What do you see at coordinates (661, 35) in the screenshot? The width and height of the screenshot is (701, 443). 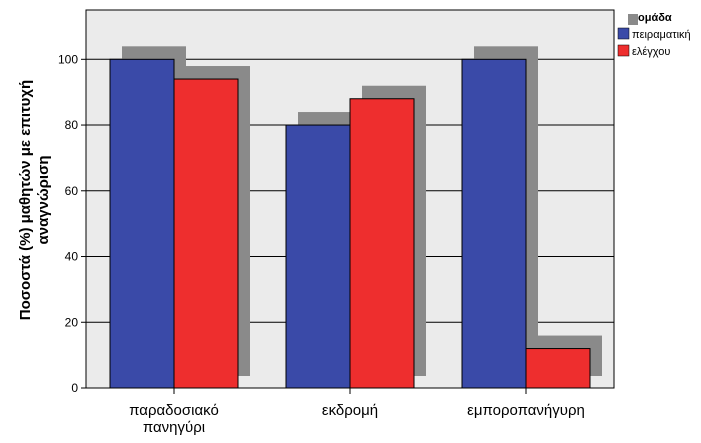 I see `legend-label: πειραματική` at bounding box center [661, 35].